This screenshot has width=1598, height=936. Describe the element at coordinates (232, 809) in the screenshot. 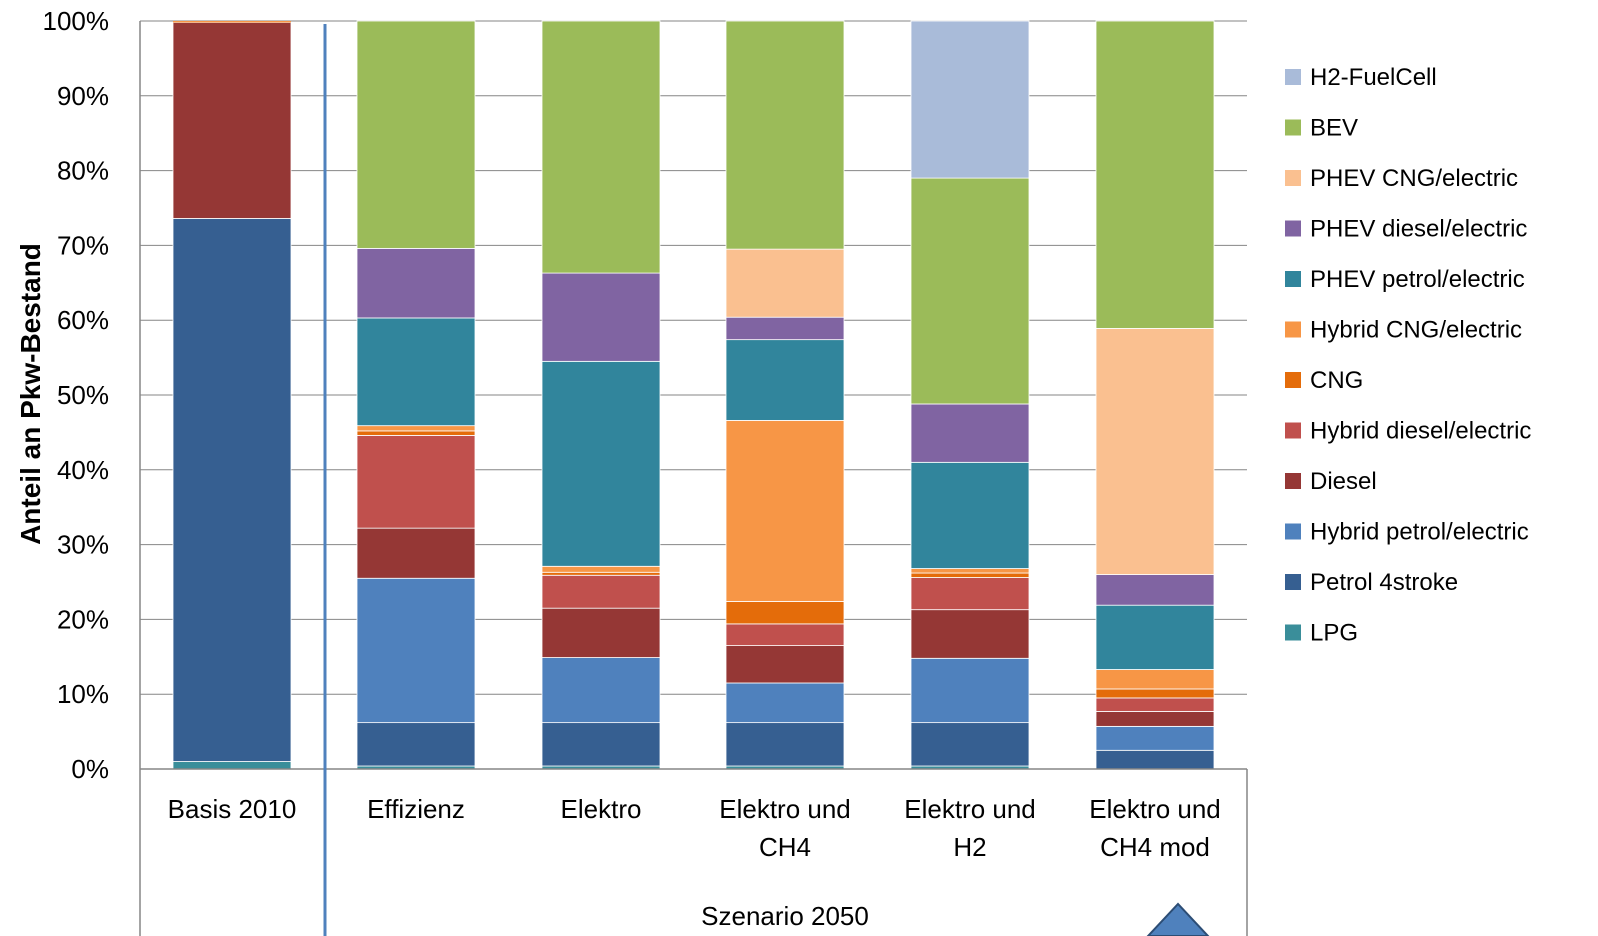

I see `category-label: Basis 2010` at that location.